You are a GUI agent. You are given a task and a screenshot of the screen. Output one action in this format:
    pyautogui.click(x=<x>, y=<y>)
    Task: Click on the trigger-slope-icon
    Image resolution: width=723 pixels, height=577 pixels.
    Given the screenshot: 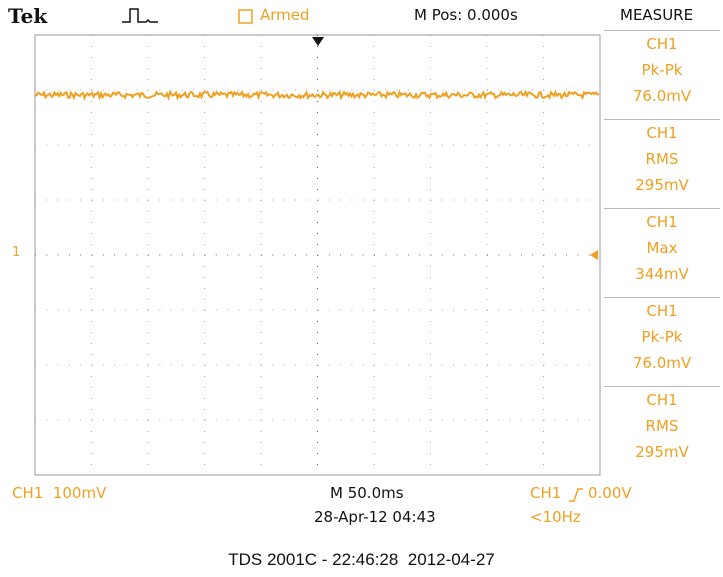 What is the action you would take?
    pyautogui.click(x=576, y=495)
    